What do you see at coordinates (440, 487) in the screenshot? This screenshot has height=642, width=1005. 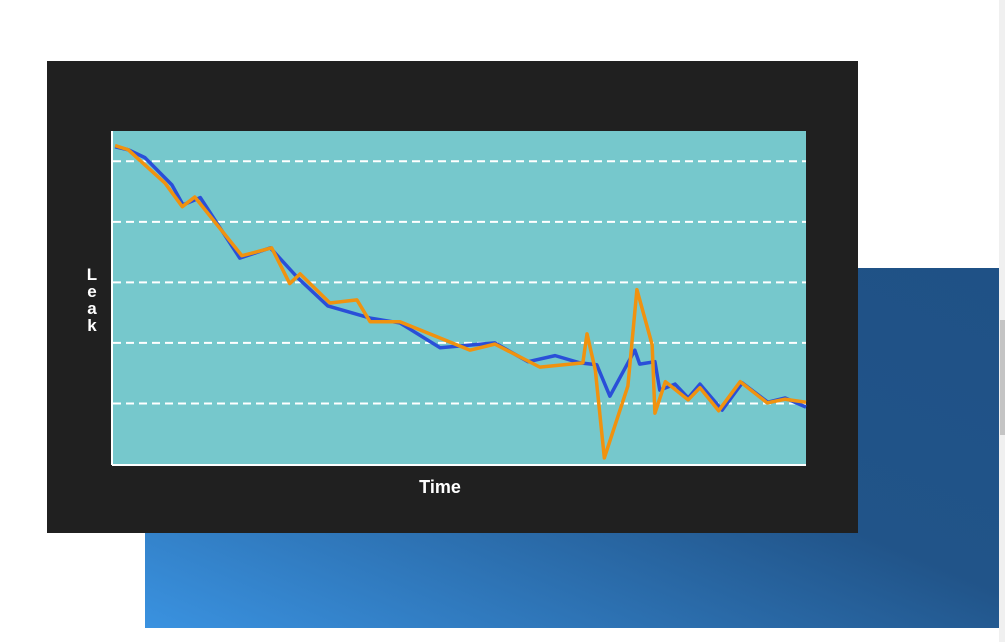 I see `x-axis-label: Time` at bounding box center [440, 487].